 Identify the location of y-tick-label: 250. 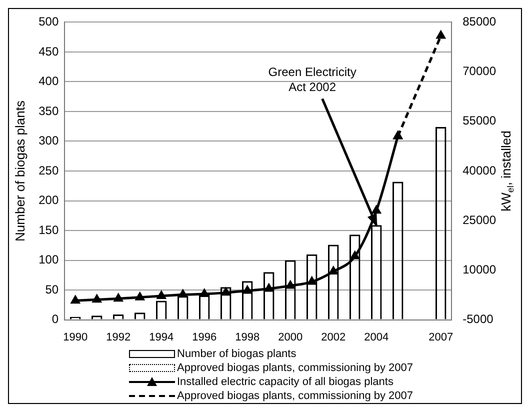
(48, 170).